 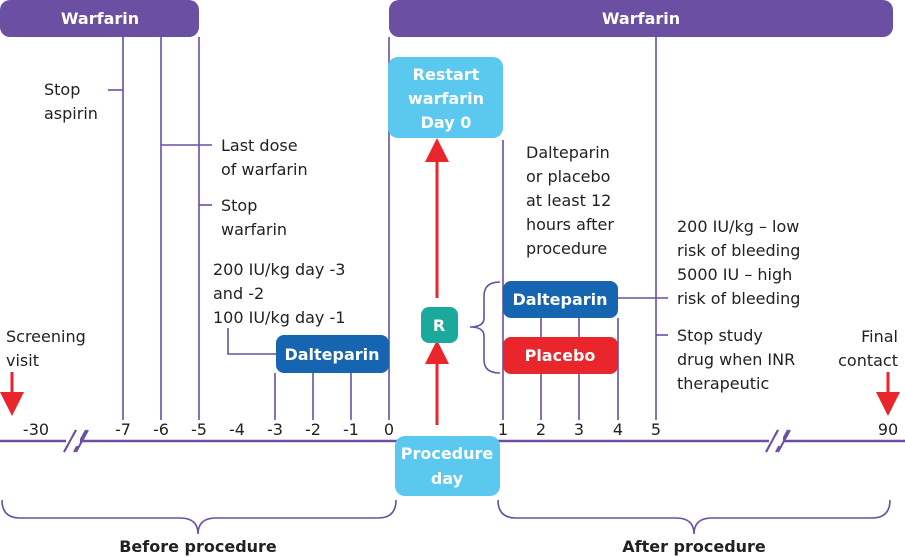 I want to click on placebo-box: Placebo, so click(x=560, y=355).